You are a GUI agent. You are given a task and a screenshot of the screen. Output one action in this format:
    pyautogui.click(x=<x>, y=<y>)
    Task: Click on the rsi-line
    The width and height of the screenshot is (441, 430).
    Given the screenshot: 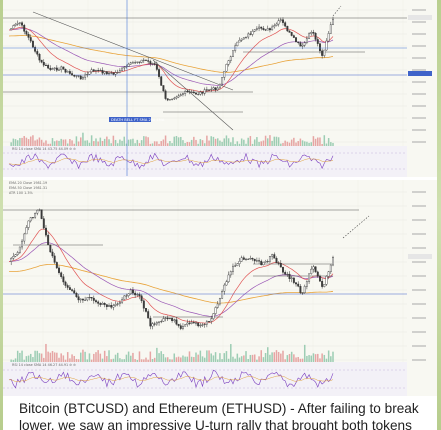 What is the action you would take?
    pyautogui.click(x=171, y=379)
    